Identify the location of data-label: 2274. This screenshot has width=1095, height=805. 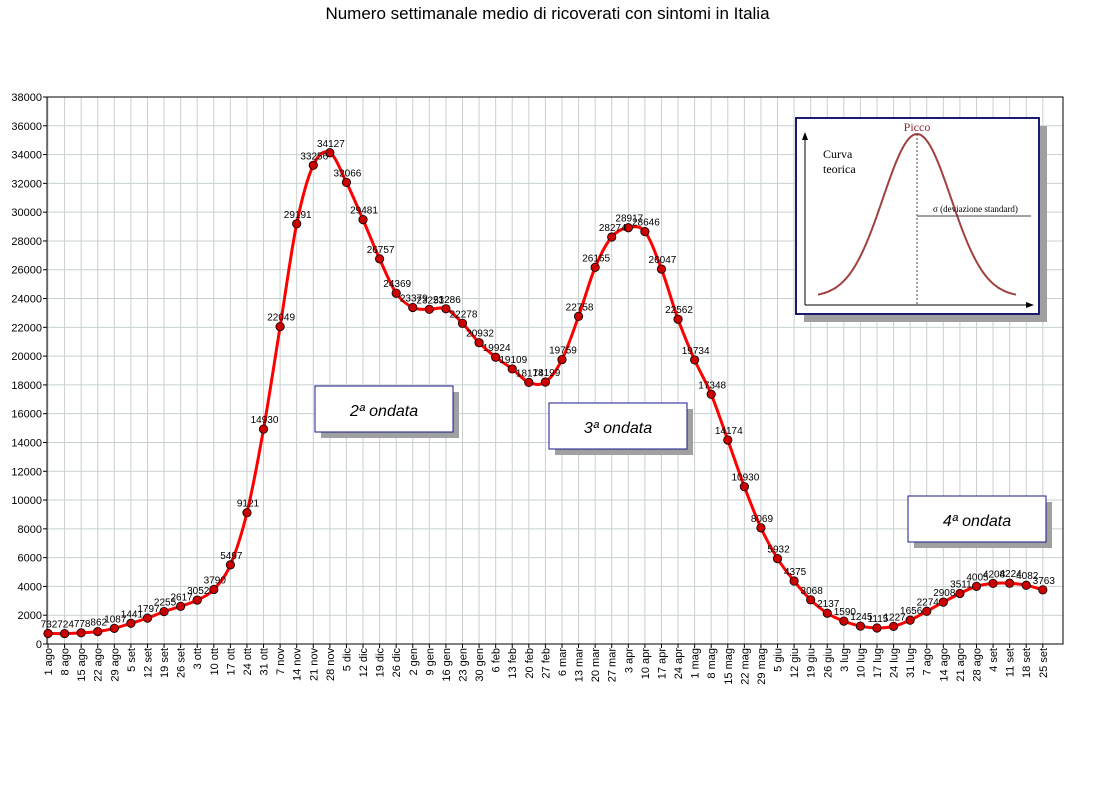
(928, 602).